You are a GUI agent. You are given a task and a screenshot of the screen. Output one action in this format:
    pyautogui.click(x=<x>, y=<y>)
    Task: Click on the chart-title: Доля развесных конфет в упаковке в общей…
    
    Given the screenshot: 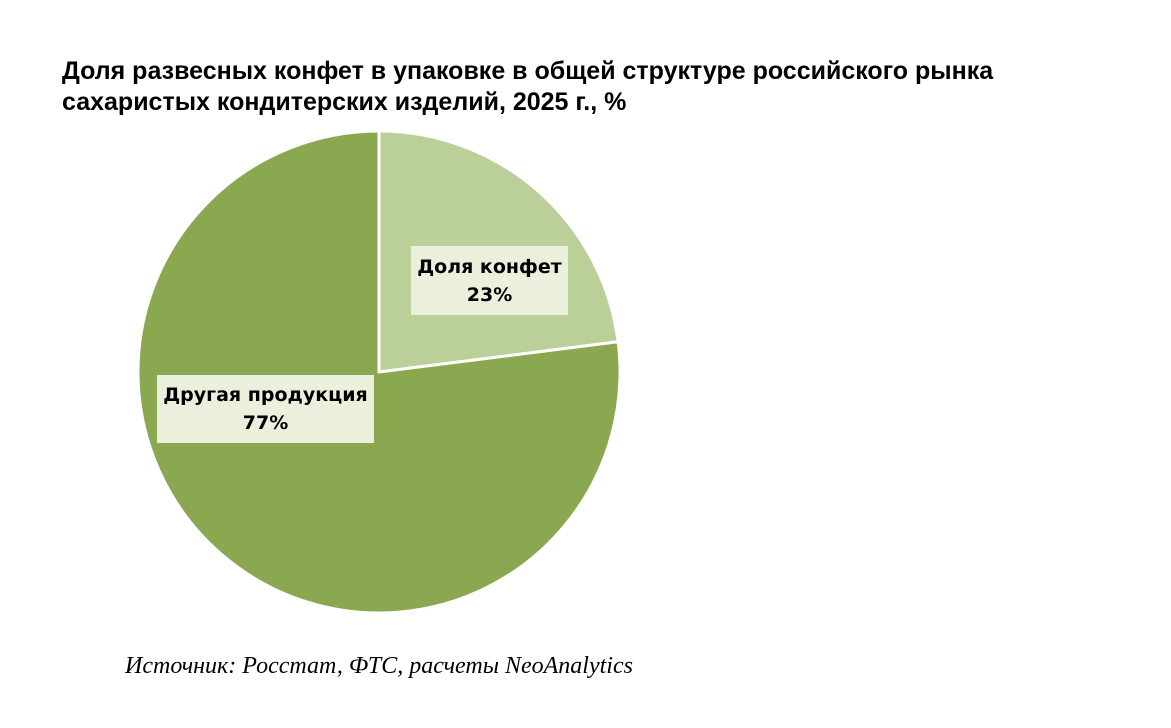 What is the action you would take?
    pyautogui.click(x=602, y=87)
    